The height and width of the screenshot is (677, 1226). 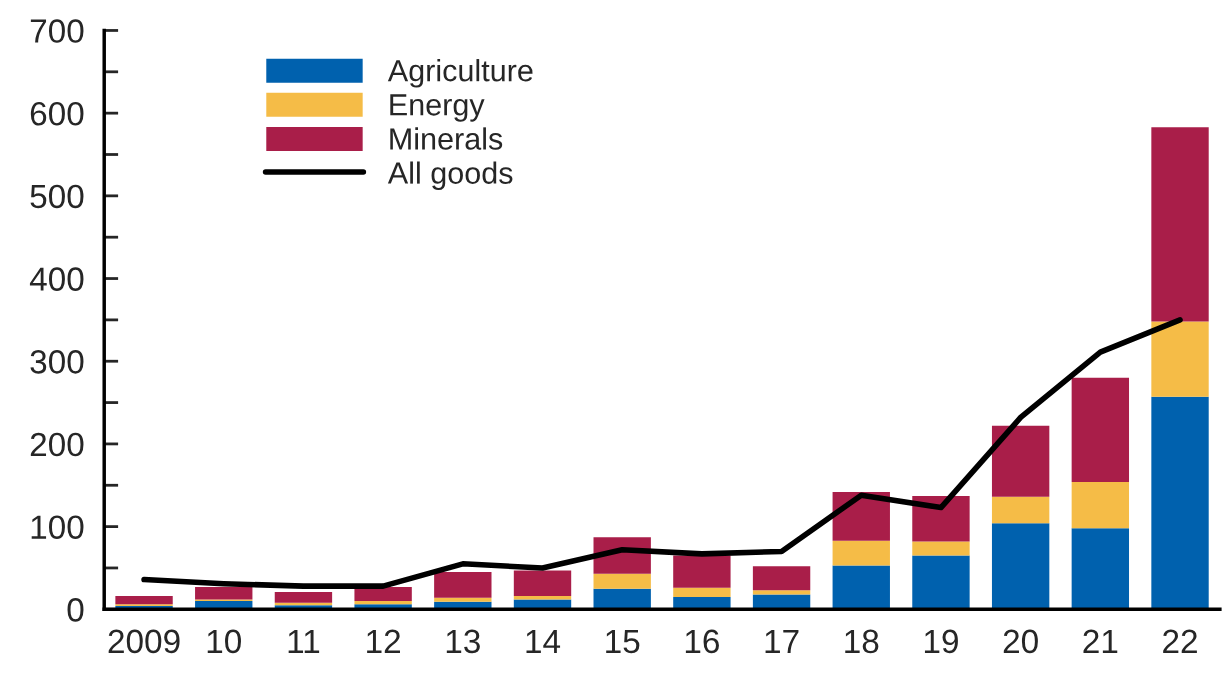 What do you see at coordinates (446, 138) in the screenshot?
I see `legend-label: Minerals` at bounding box center [446, 138].